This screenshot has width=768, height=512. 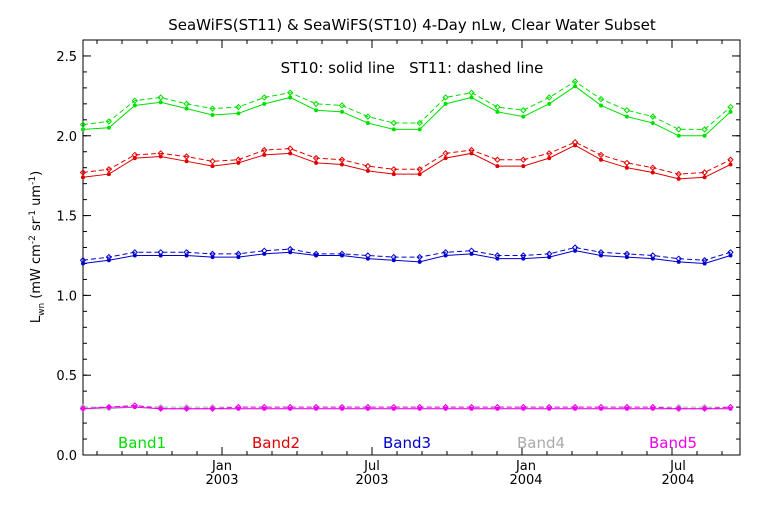 I want to click on y-axis-label: Lwn (mW cm-2 sr-1 um-1), so click(x=37, y=247).